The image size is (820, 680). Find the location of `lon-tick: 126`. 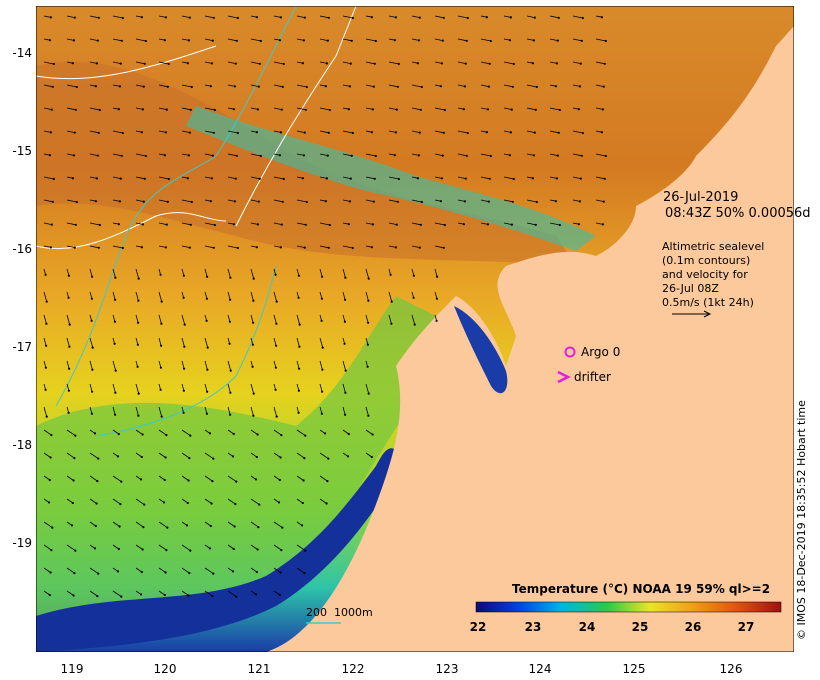

lon-tick: 126 is located at coordinates (731, 669).